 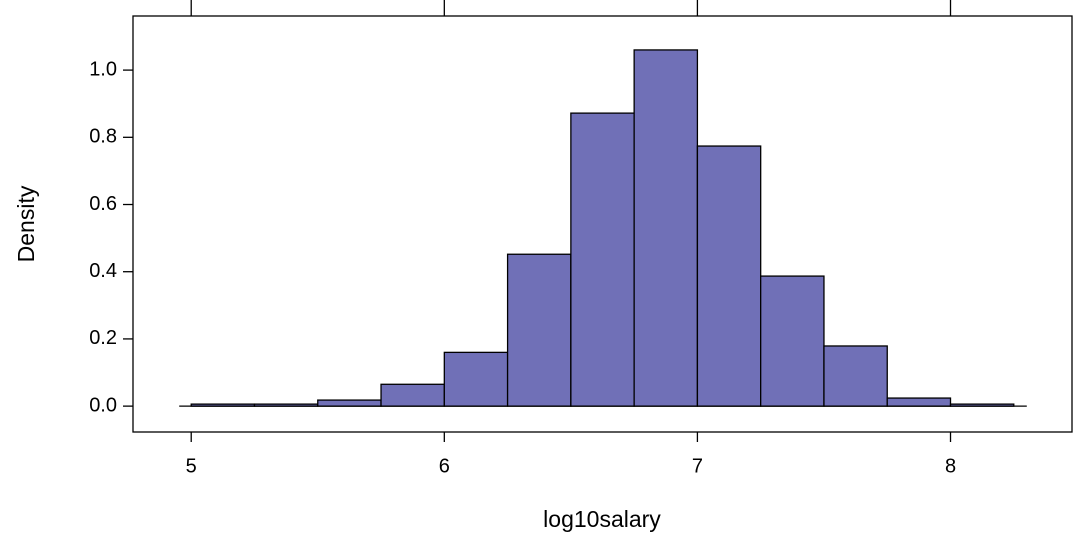 What do you see at coordinates (103, 204) in the screenshot?
I see `y-tick-label: 0.6` at bounding box center [103, 204].